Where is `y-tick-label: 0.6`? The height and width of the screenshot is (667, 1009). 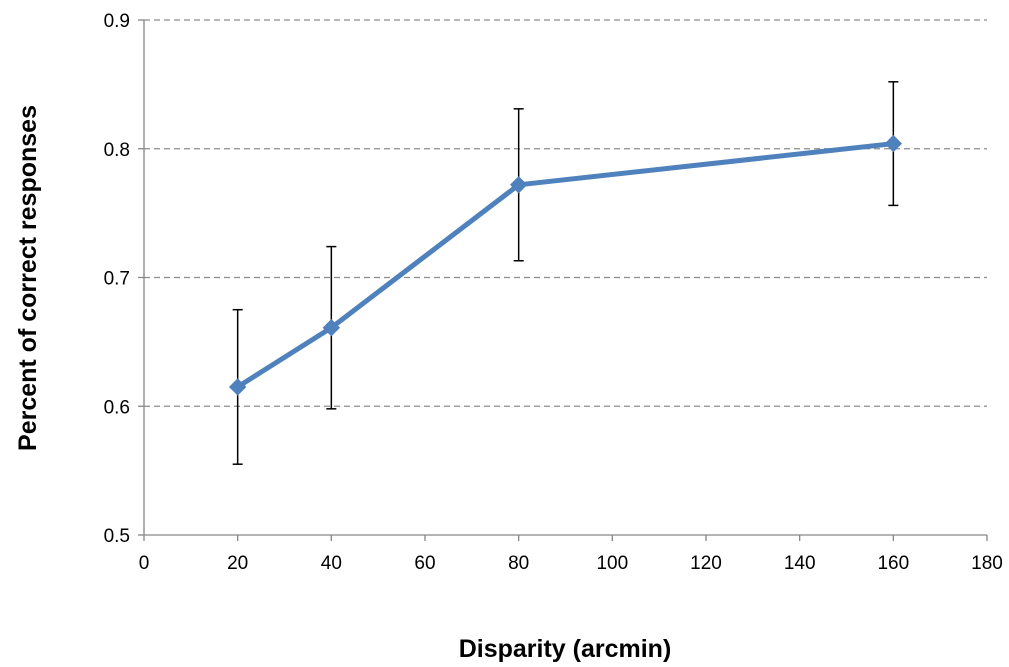
y-tick-label: 0.6 is located at coordinates (117, 407).